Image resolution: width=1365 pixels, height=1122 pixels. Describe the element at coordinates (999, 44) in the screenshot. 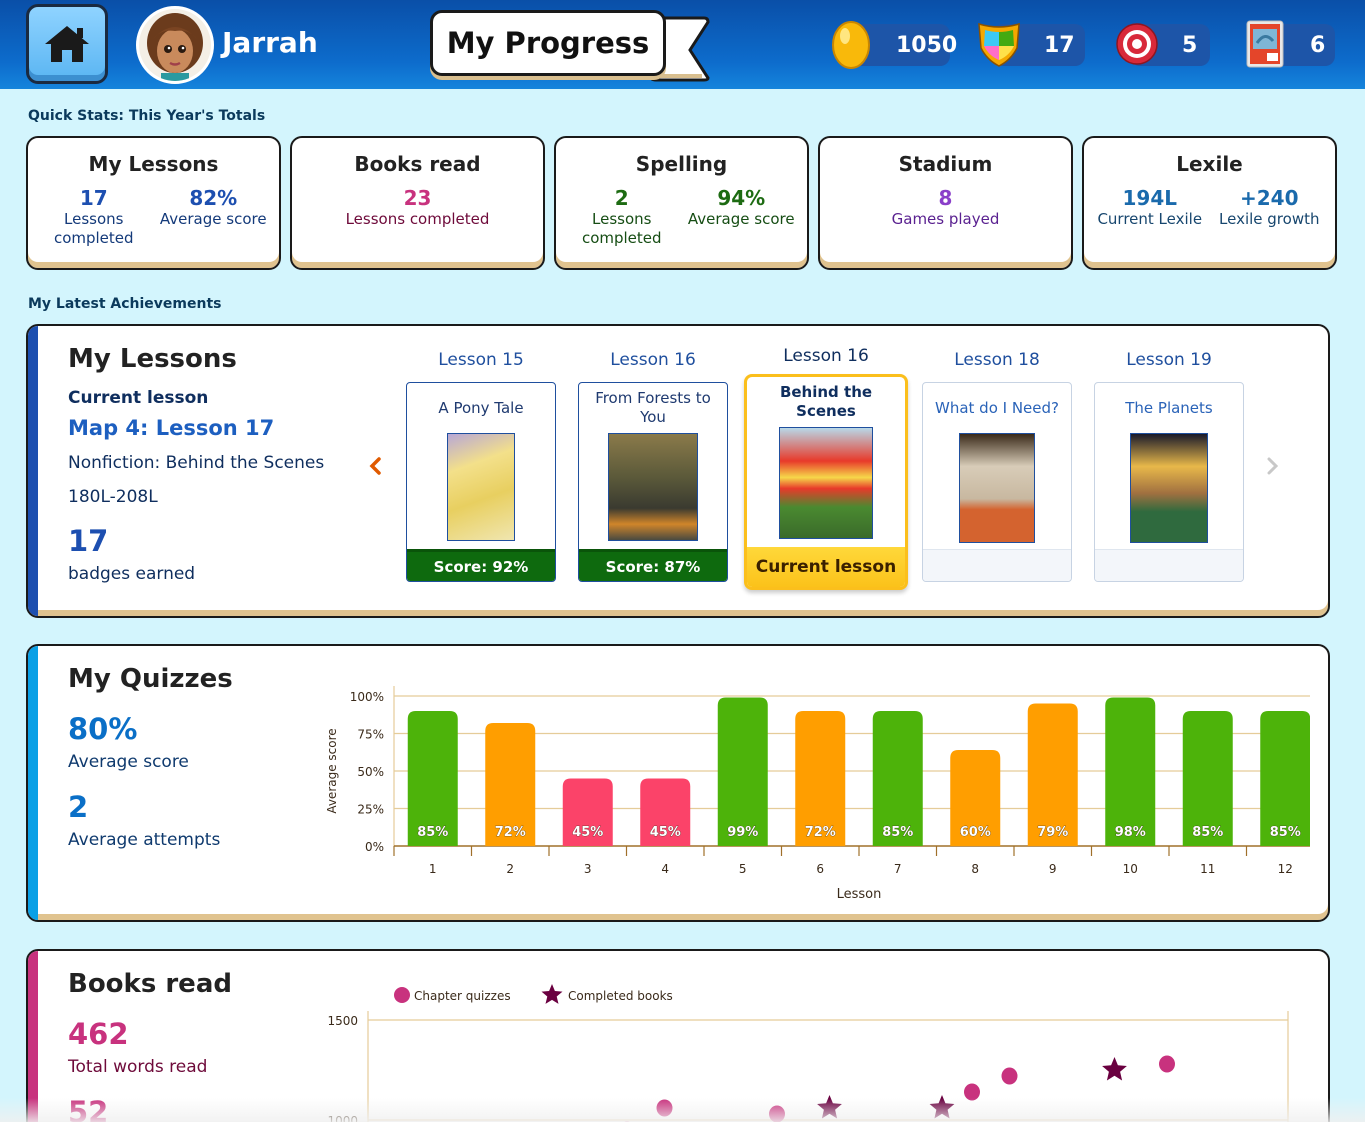

I see `shield-badge-icon` at that location.